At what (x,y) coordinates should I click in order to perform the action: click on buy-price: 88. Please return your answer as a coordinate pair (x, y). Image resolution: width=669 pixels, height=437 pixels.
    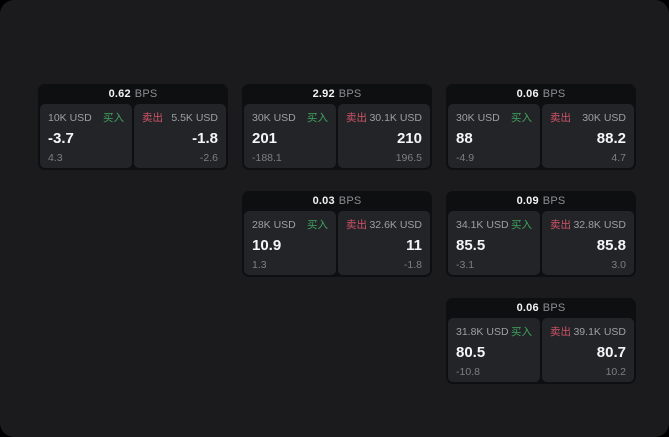
    Looking at the image, I should click on (464, 139).